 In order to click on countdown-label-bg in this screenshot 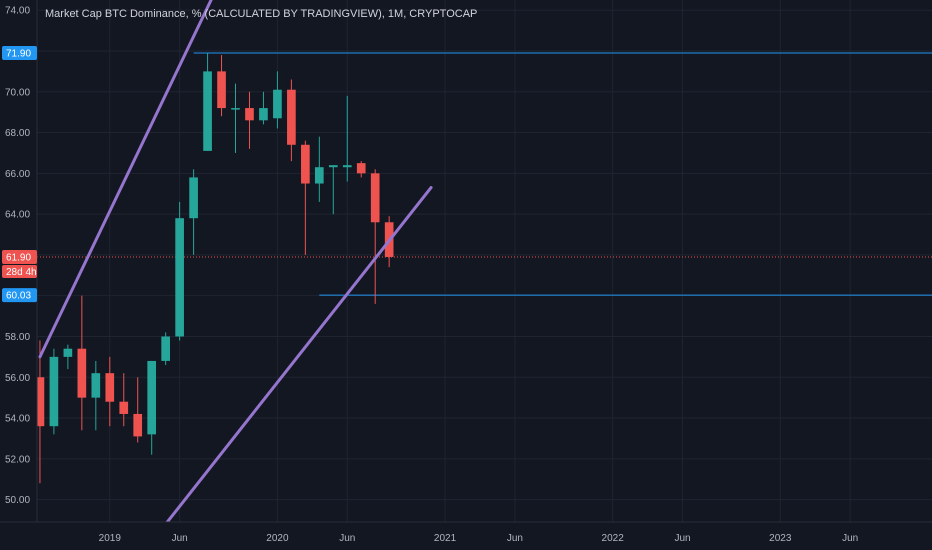, I will do `click(19, 271)`.